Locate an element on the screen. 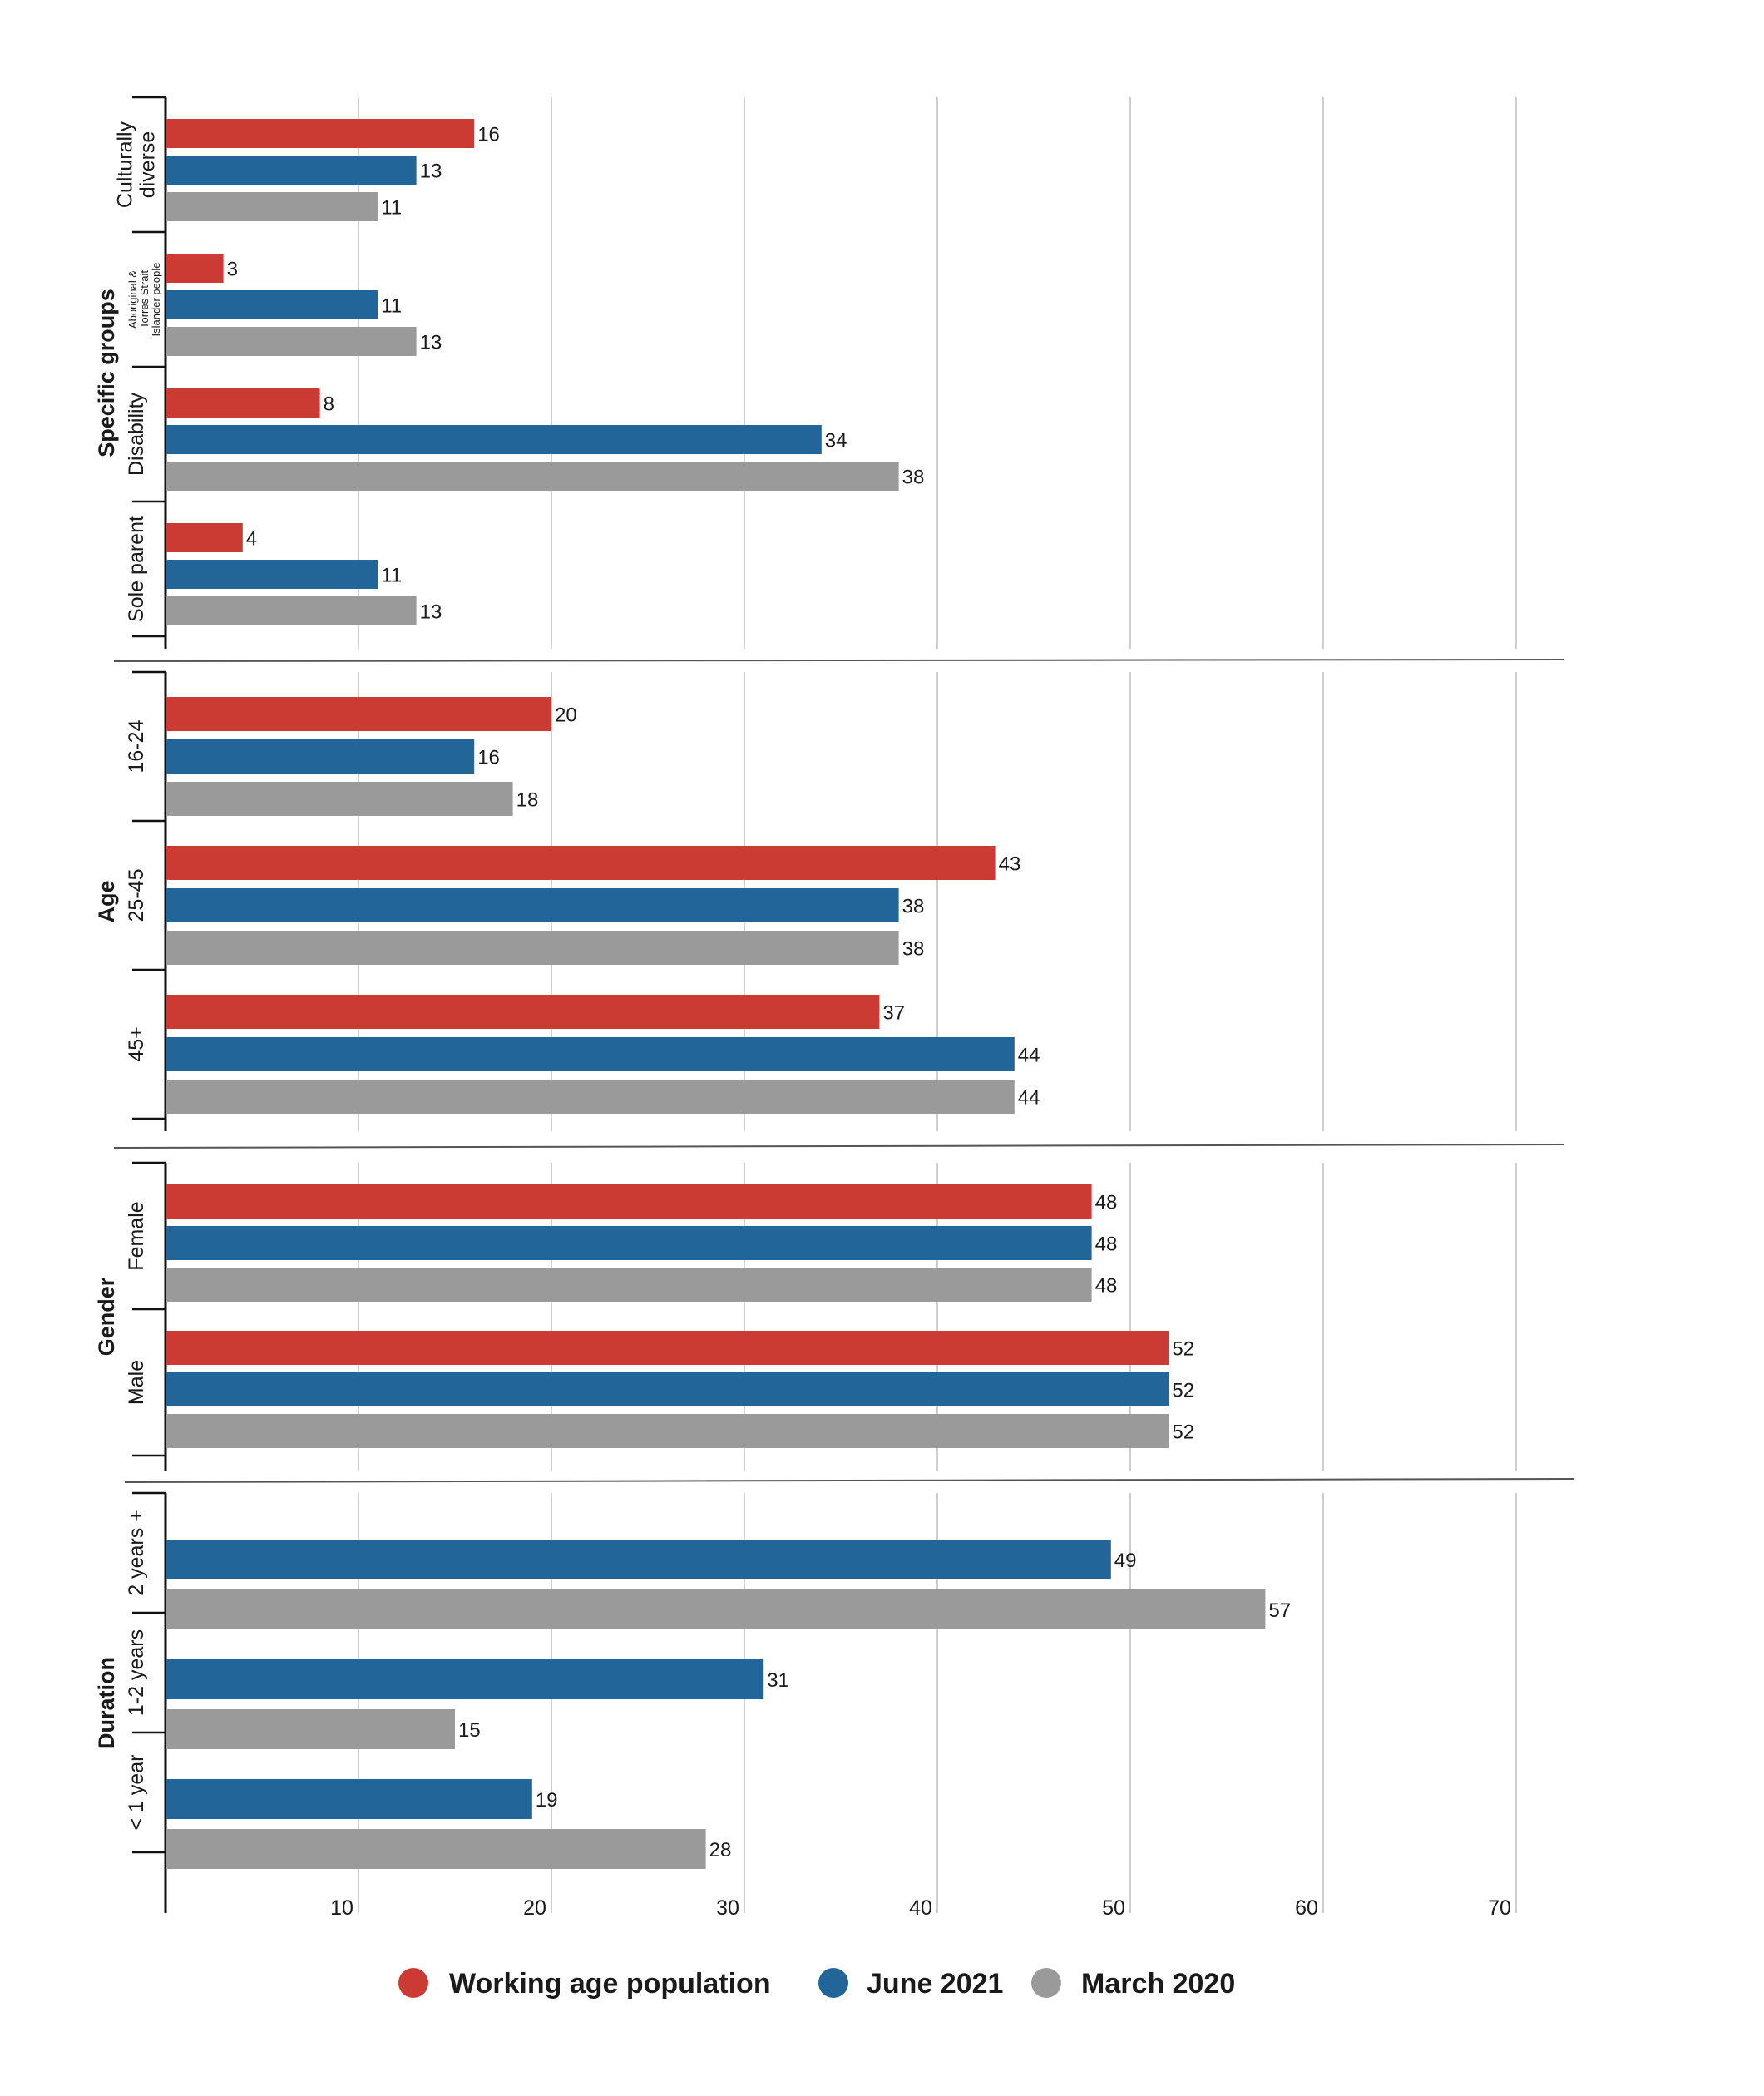  value-label-jun: 31 is located at coordinates (778, 1681).